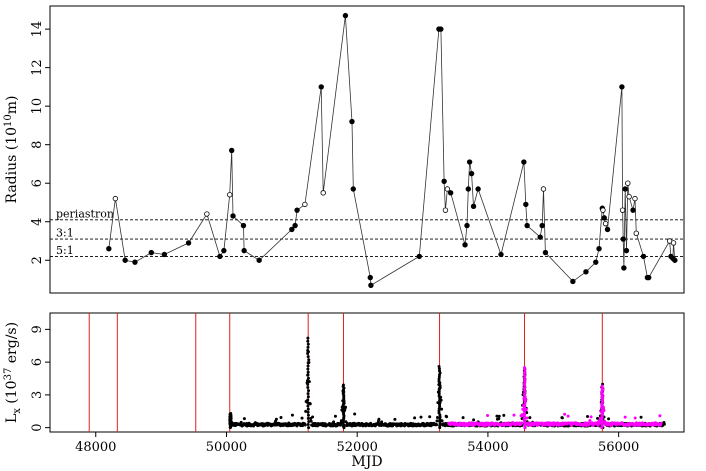 Image resolution: width=706 pixels, height=471 pixels. I want to click on x-tick-label: 48000, so click(95, 447).